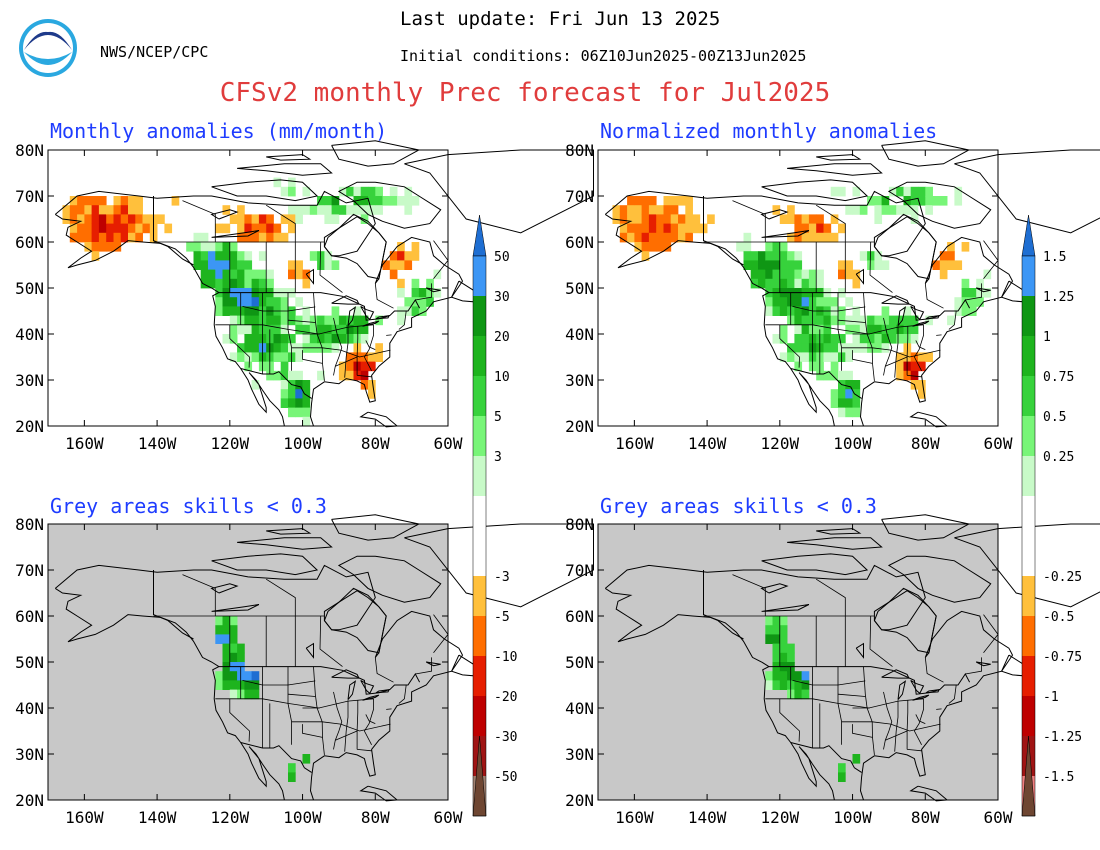  What do you see at coordinates (1028, 276) in the screenshot?
I see `colorbar-segment` at bounding box center [1028, 276].